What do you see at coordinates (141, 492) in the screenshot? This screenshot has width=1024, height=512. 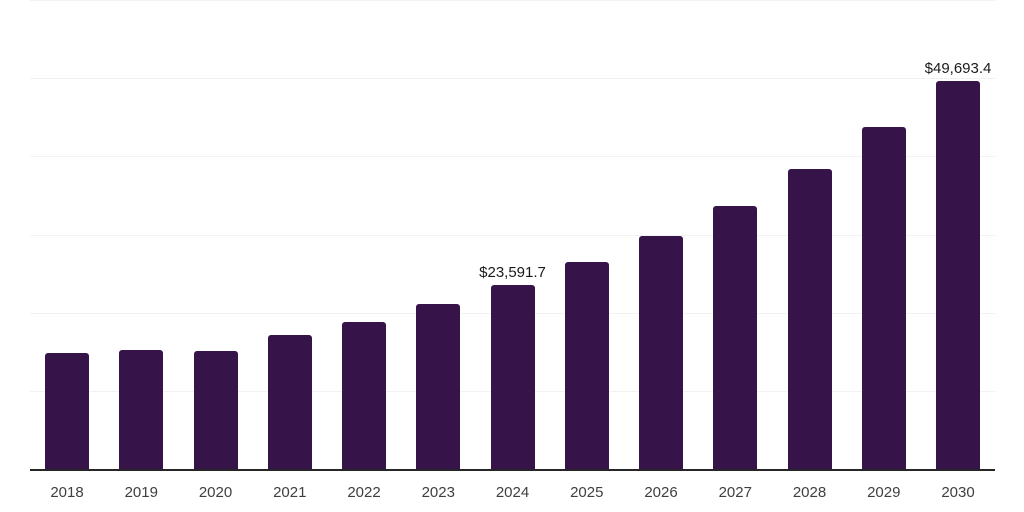 I see `x-tick-2019: 2019` at bounding box center [141, 492].